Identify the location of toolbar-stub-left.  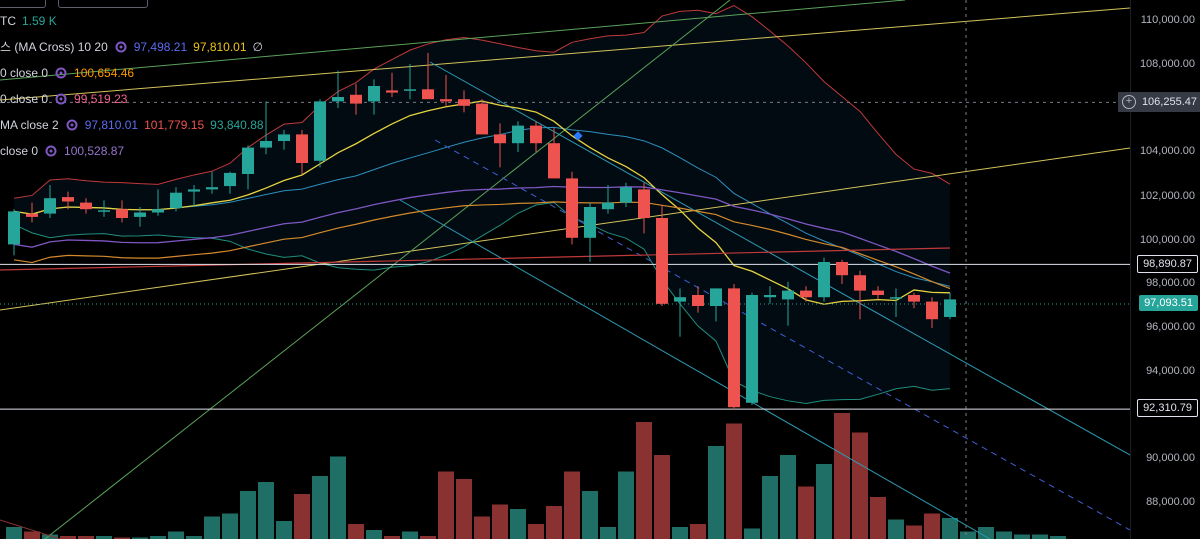
(23, 4).